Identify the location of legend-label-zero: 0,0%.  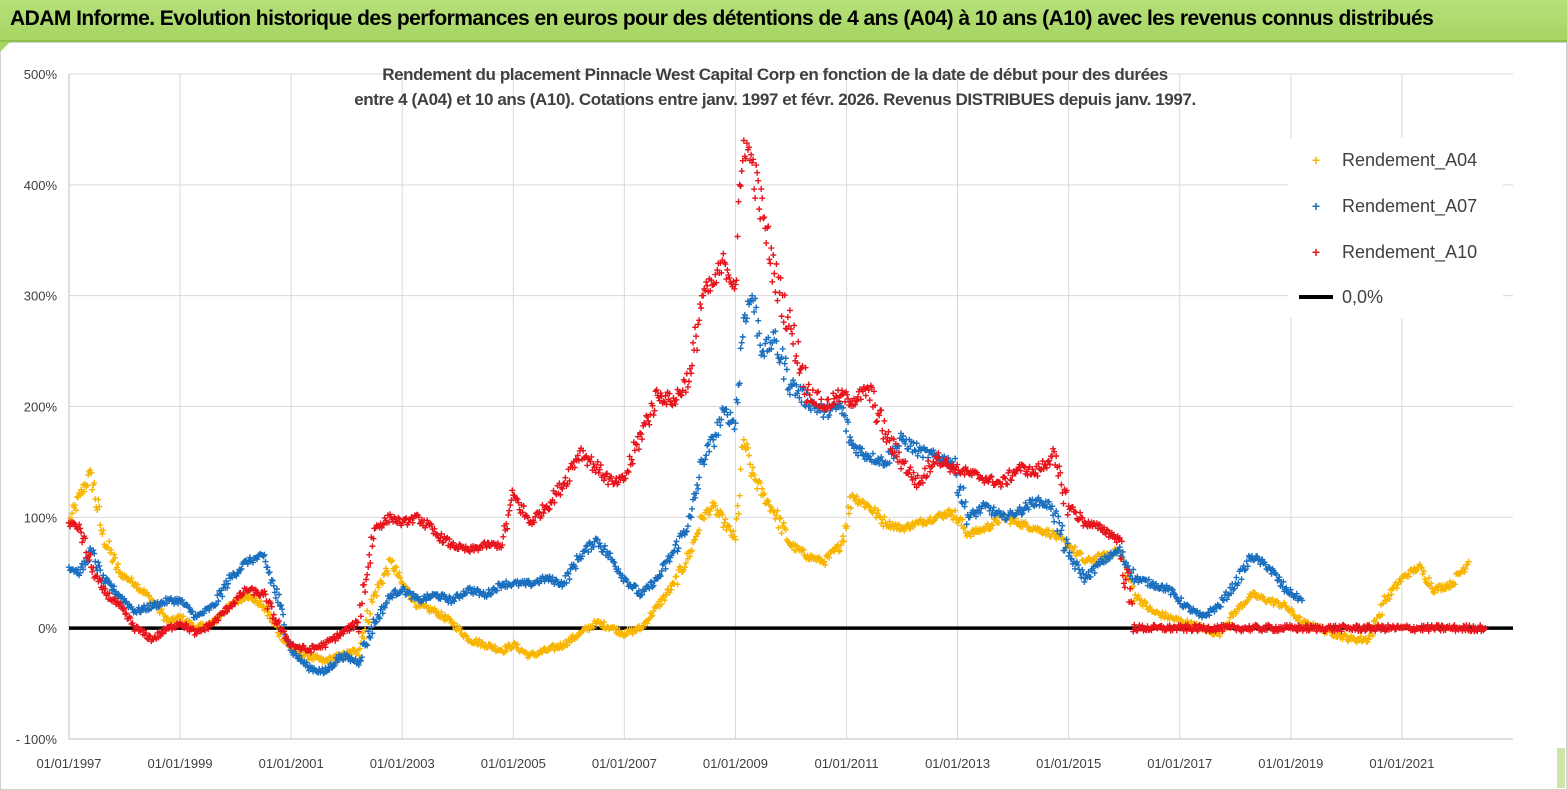
(1363, 296).